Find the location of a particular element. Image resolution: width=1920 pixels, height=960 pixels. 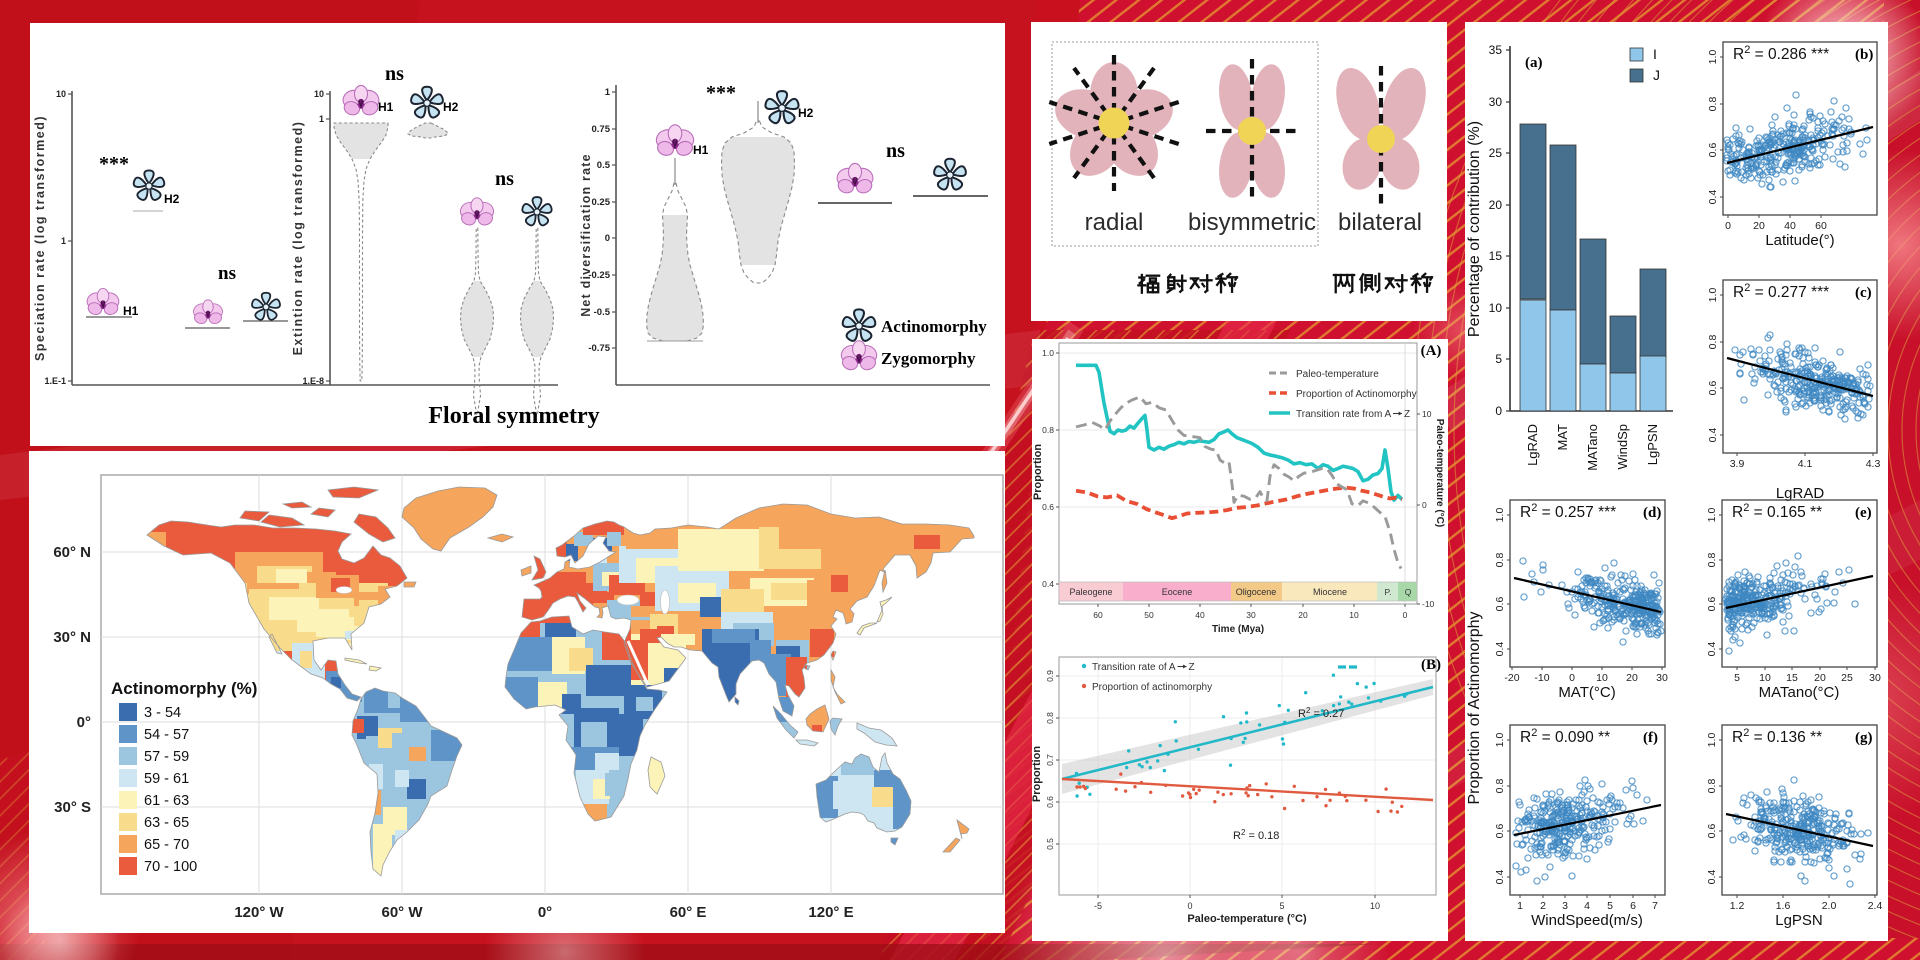

svg-text: (e) is located at coordinates (1863, 513).